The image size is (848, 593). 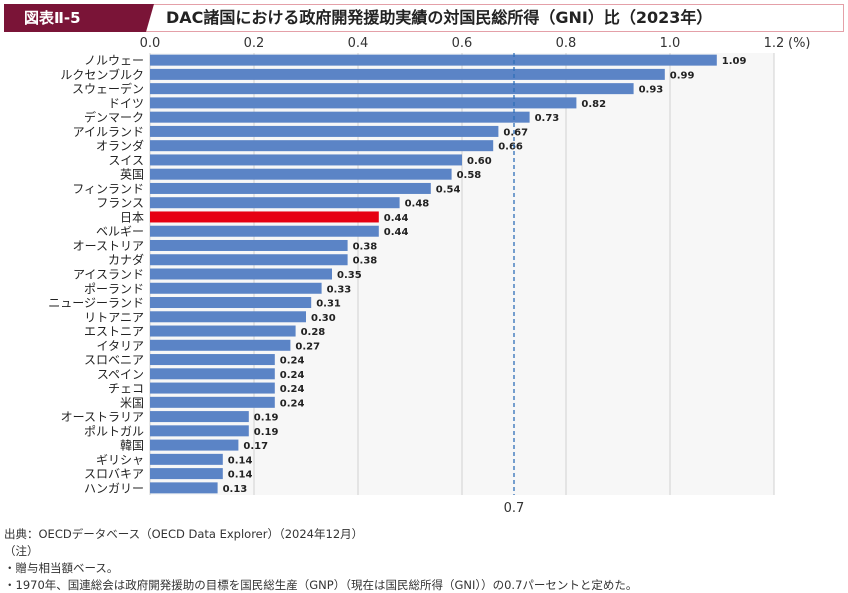 What do you see at coordinates (682, 75) in the screenshot?
I see `data-label: 0.99` at bounding box center [682, 75].